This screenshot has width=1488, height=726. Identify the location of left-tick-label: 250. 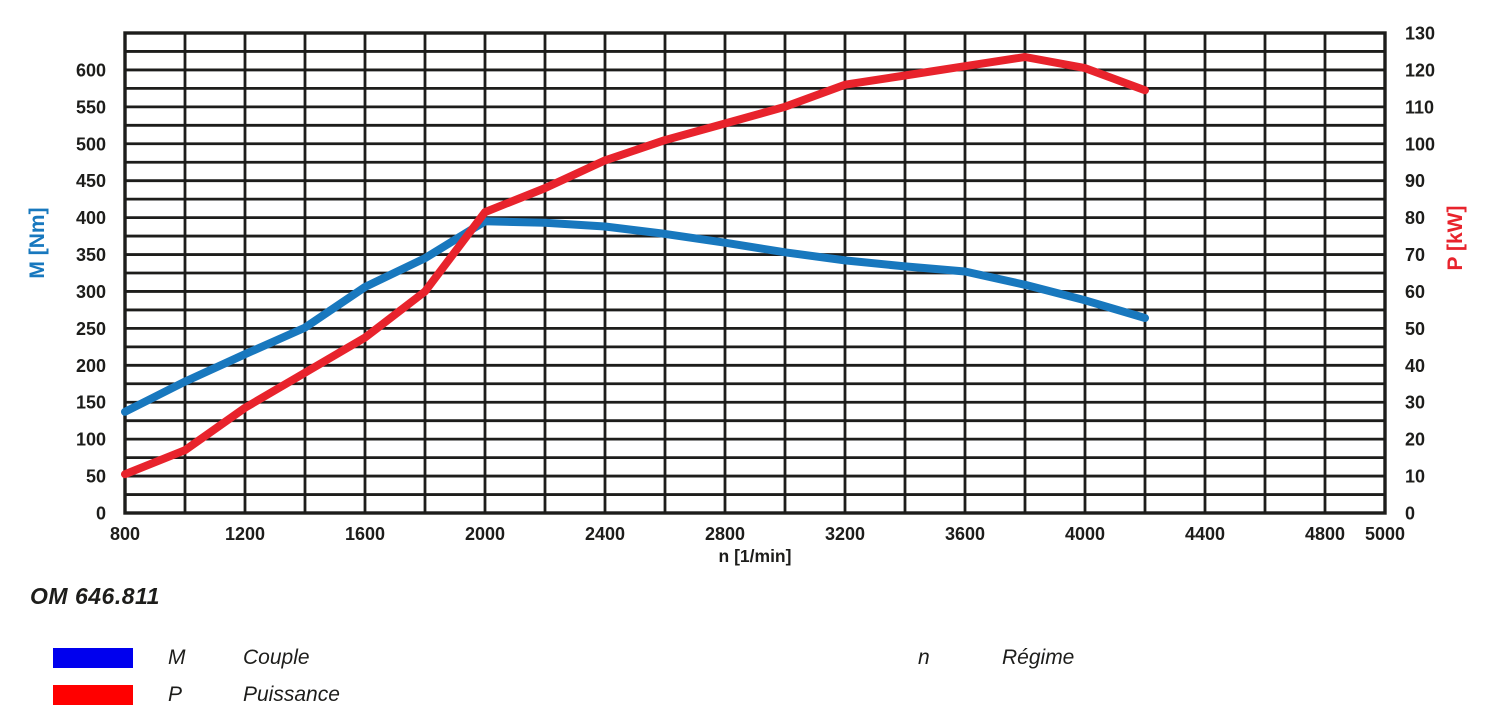
(91, 329).